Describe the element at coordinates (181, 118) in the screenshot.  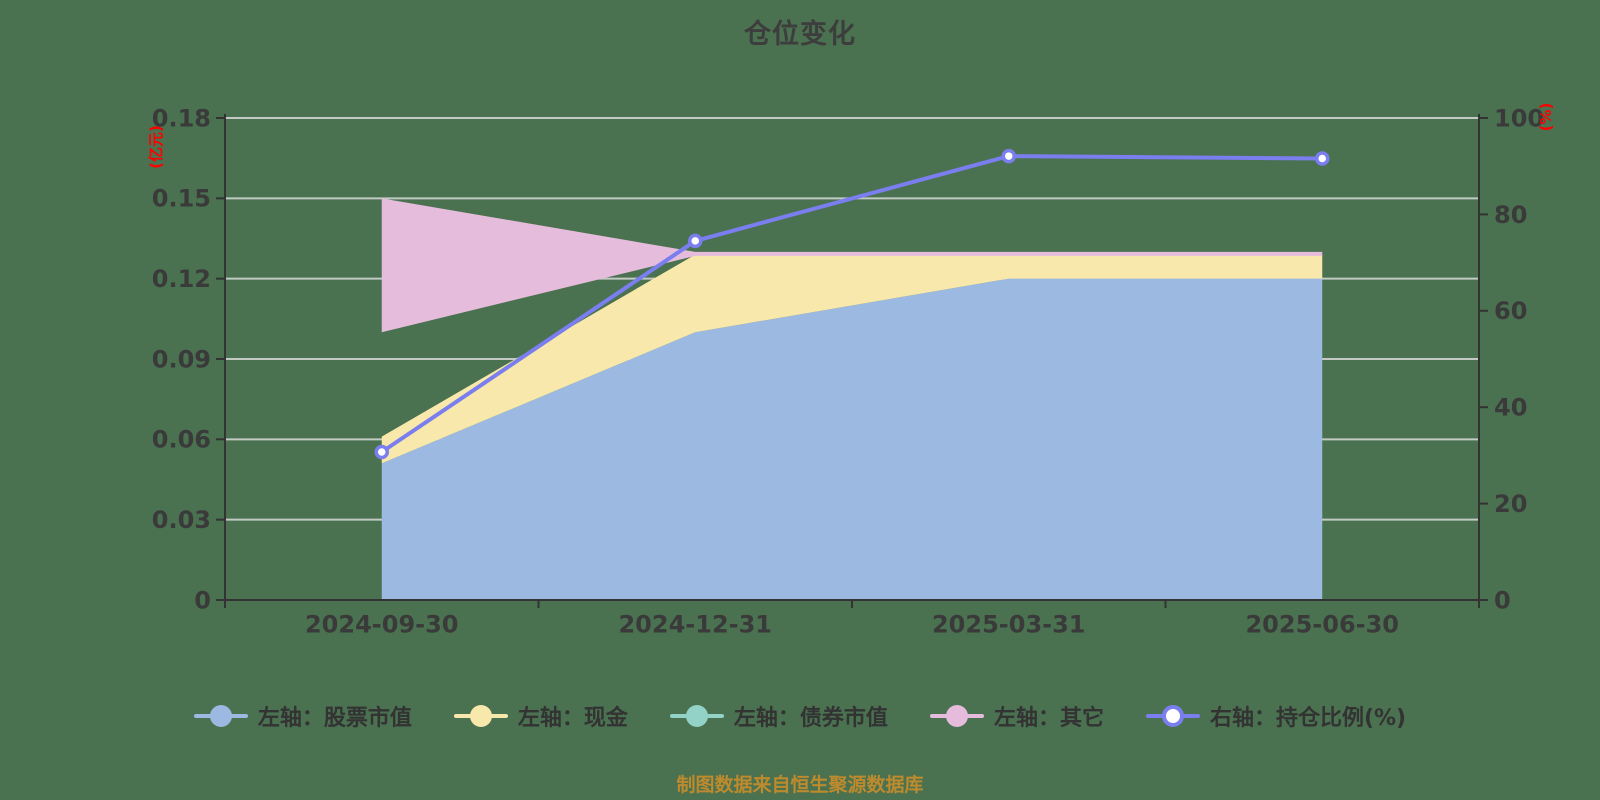
I see `left-axis-tick-label: 0.18` at that location.